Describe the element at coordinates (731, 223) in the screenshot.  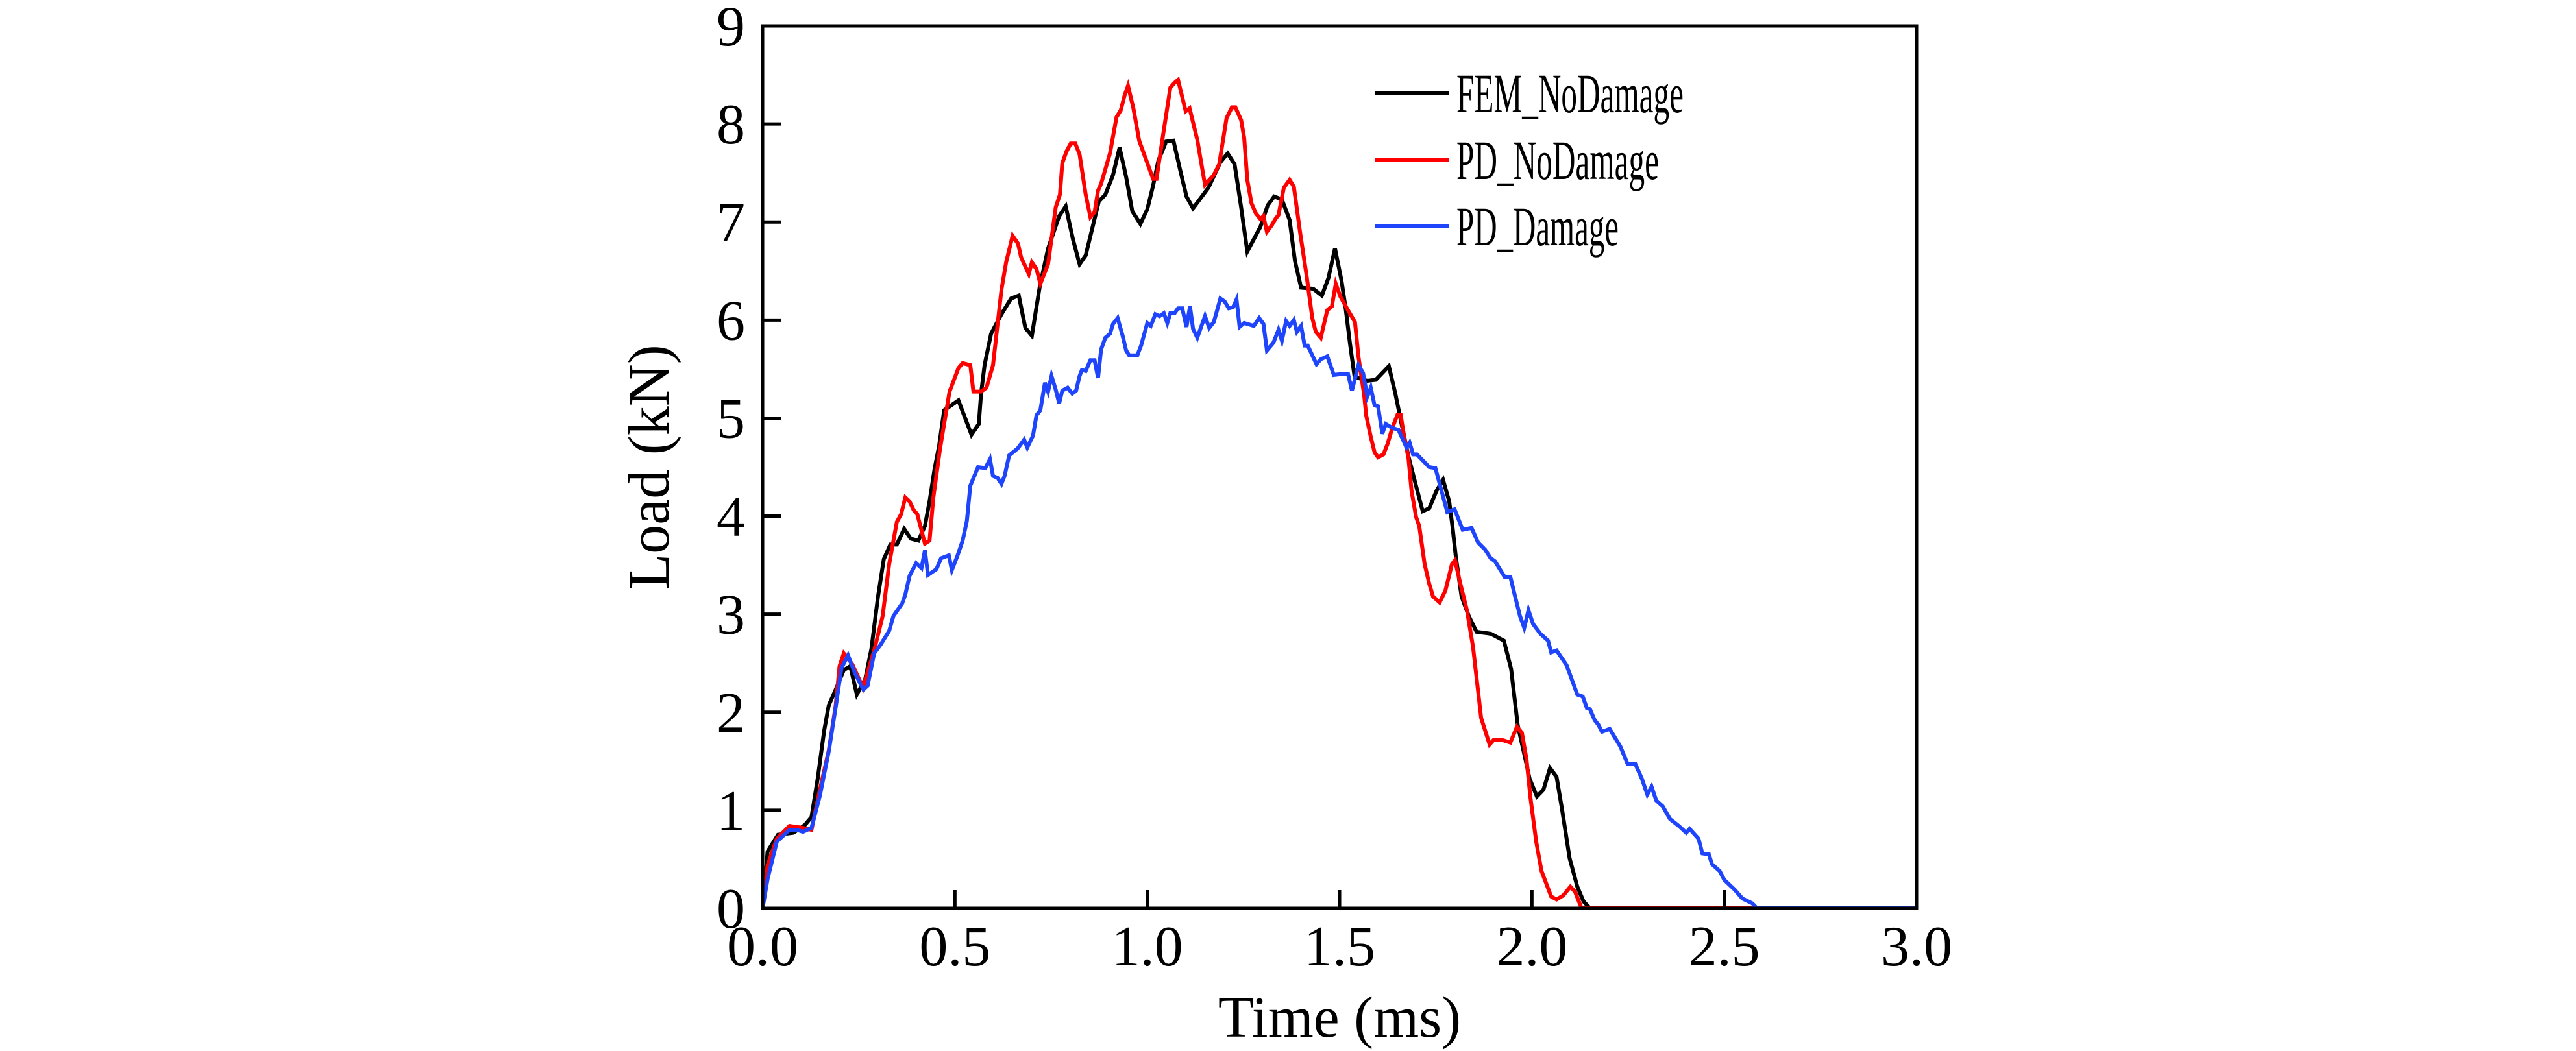
I see `y-tick-label: 7` at that location.